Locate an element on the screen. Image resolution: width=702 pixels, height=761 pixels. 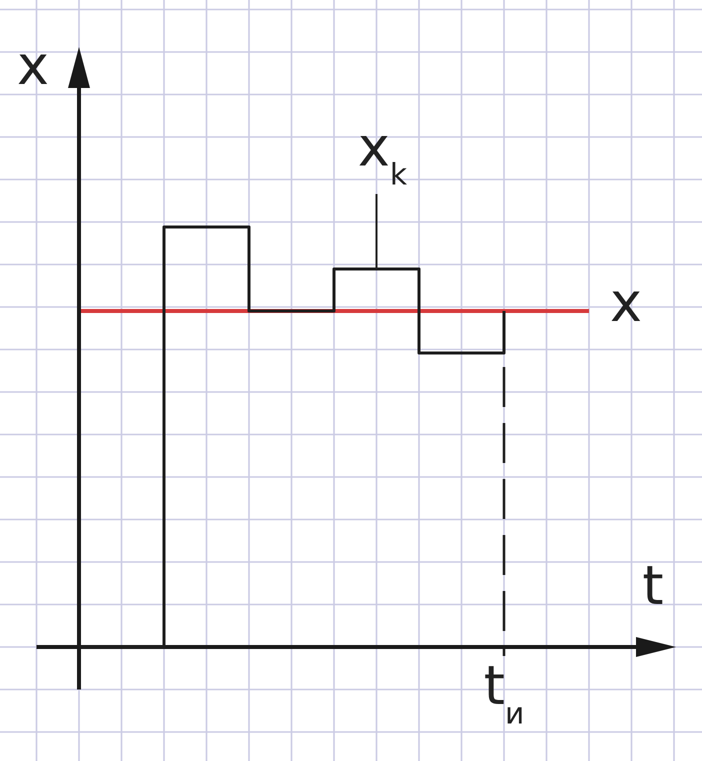
y-axis-title: x is located at coordinates (33, 65).